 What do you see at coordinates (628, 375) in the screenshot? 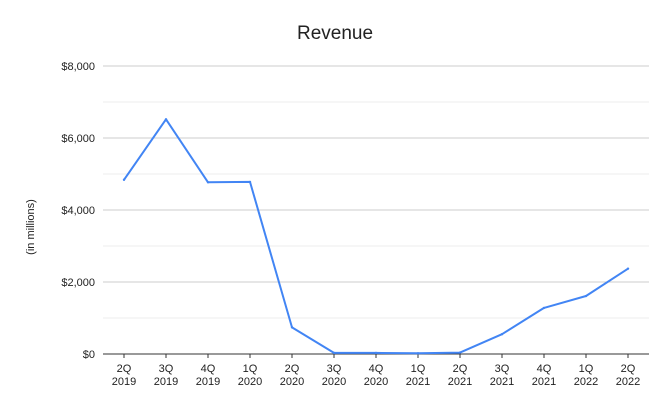
I see `x-tick-label: 2Q 2022` at bounding box center [628, 375].